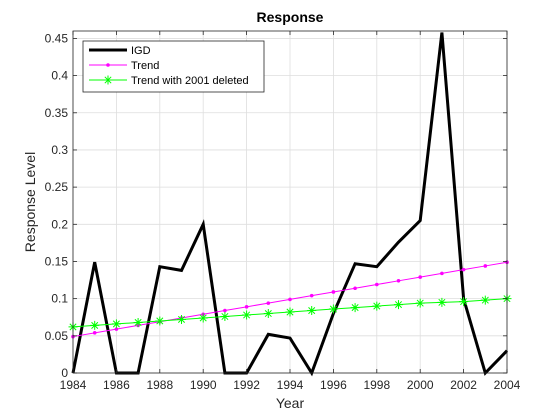 The image size is (560, 420). I want to click on y-tick-label: 0.25, so click(57, 187).